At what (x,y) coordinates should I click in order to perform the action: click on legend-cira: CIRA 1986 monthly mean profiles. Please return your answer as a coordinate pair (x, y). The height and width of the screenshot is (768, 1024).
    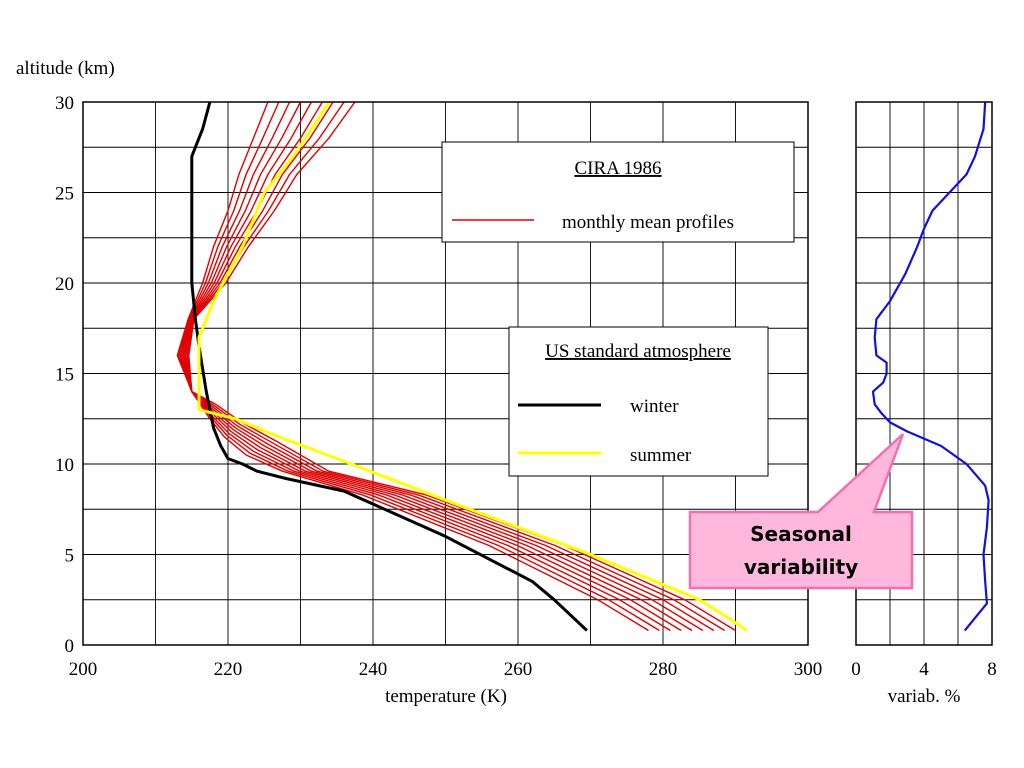
    Looking at the image, I should click on (618, 192).